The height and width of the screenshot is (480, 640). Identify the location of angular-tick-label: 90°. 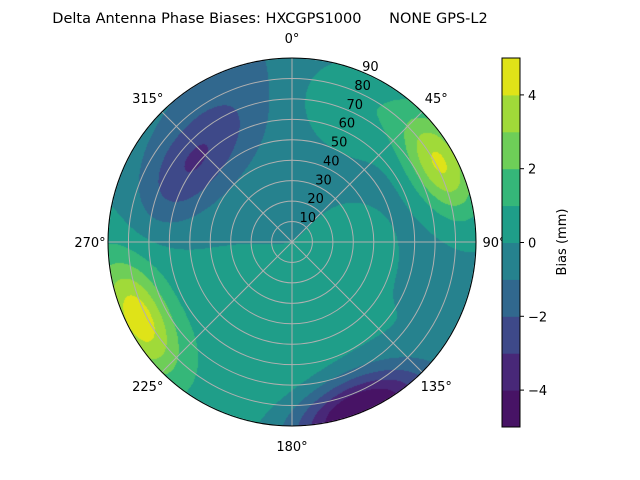
(493, 243).